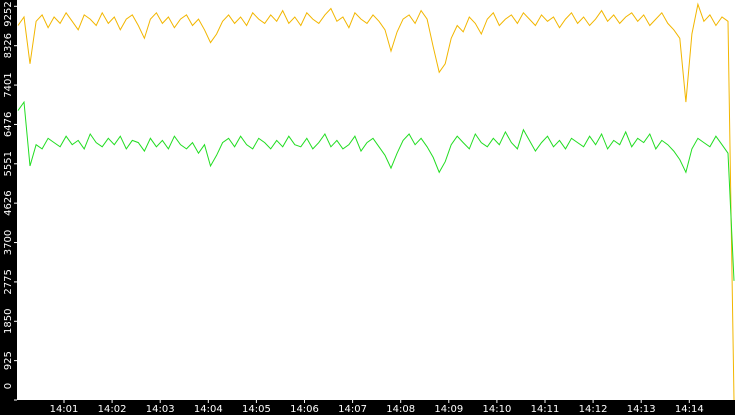 This screenshot has width=735, height=415. Describe the element at coordinates (8, 84) in the screenshot. I see `y-tick-label: 7401` at that location.